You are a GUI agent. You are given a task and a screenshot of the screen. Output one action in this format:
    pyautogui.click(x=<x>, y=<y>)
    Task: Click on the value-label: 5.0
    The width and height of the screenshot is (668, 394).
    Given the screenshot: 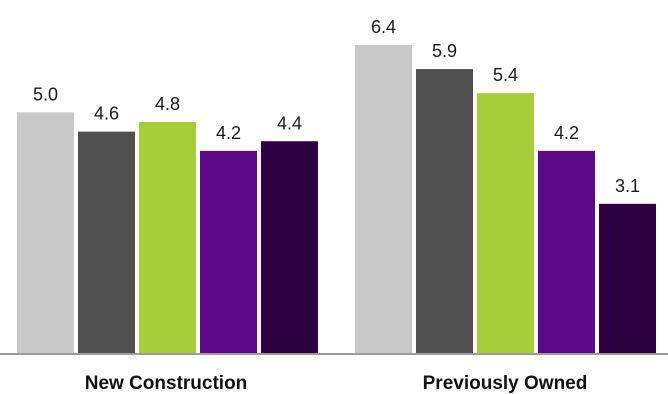 What is the action you would take?
    pyautogui.click(x=45, y=94)
    